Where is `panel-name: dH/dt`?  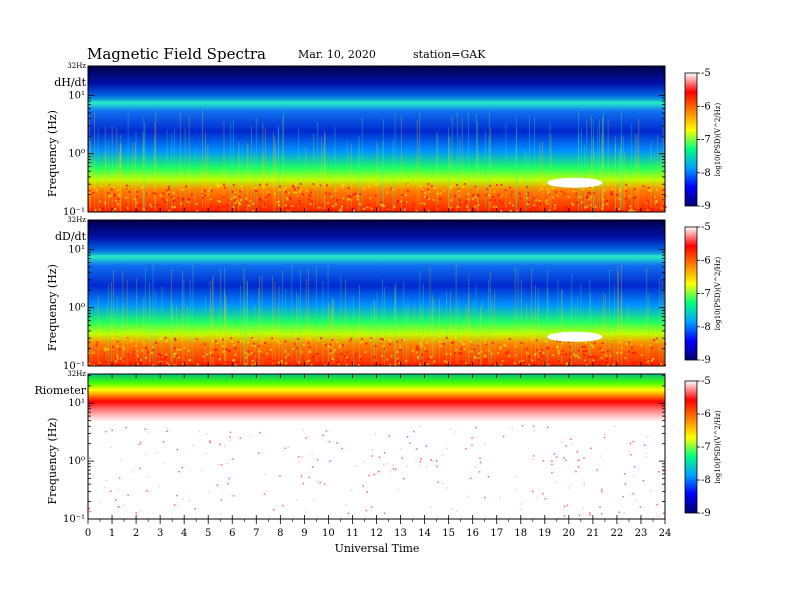
panel-name: dH/dt is located at coordinates (70, 82).